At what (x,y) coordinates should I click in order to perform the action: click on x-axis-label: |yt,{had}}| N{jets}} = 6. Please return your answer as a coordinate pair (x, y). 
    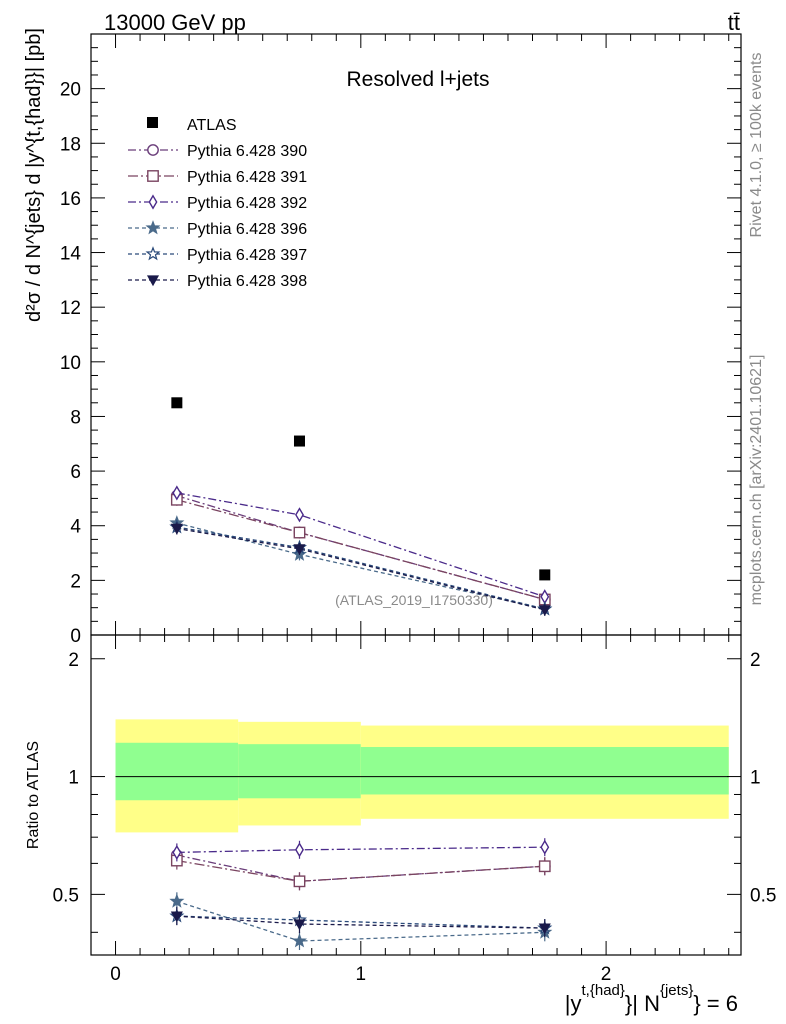
    Looking at the image, I should click on (651, 999).